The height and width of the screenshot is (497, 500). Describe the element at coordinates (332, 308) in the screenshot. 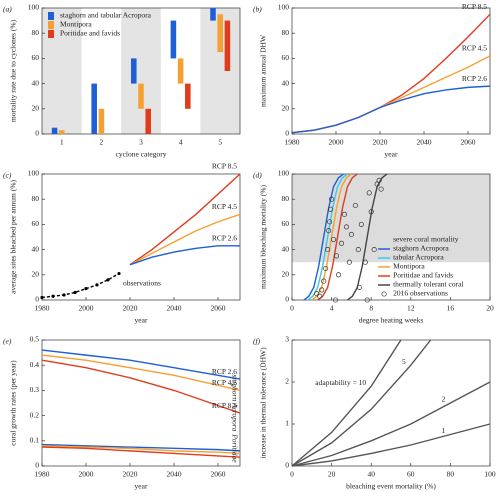

I see `x-tick-label: 4` at that location.